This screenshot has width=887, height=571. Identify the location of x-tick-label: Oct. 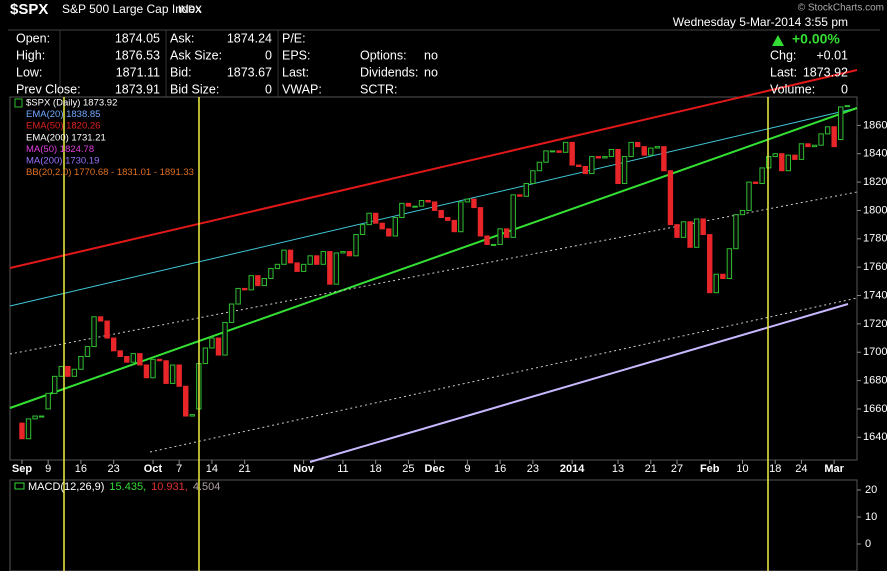
(153, 469).